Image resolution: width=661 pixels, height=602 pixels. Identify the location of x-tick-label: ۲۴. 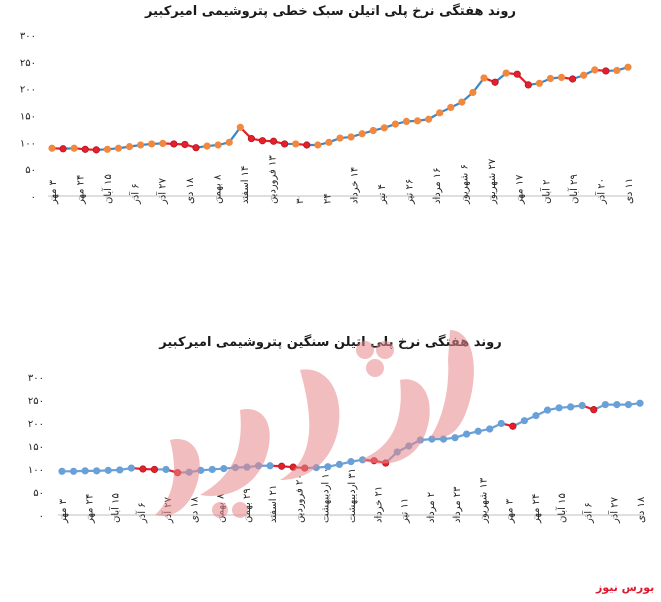
(327, 198).